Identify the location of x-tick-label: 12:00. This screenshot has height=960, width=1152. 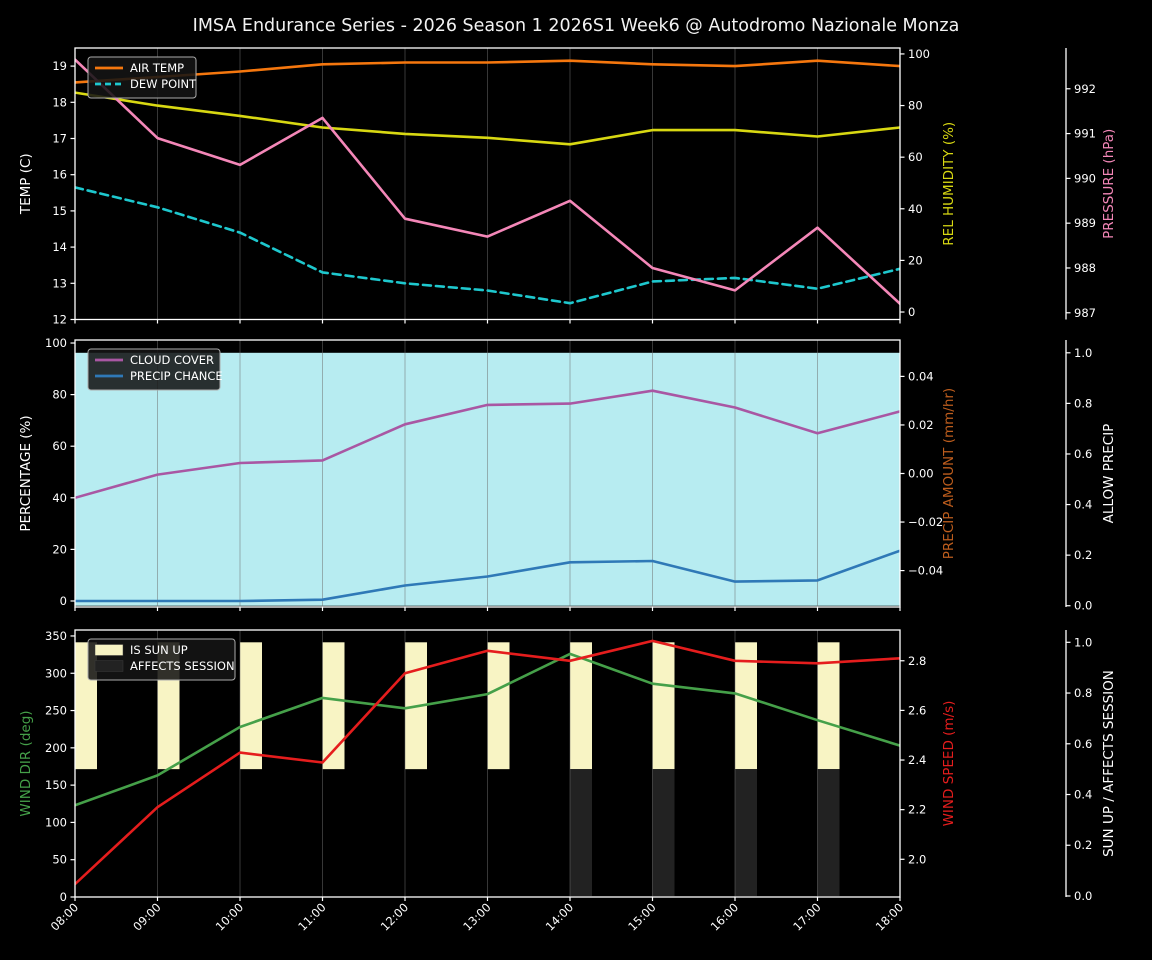
(394, 916).